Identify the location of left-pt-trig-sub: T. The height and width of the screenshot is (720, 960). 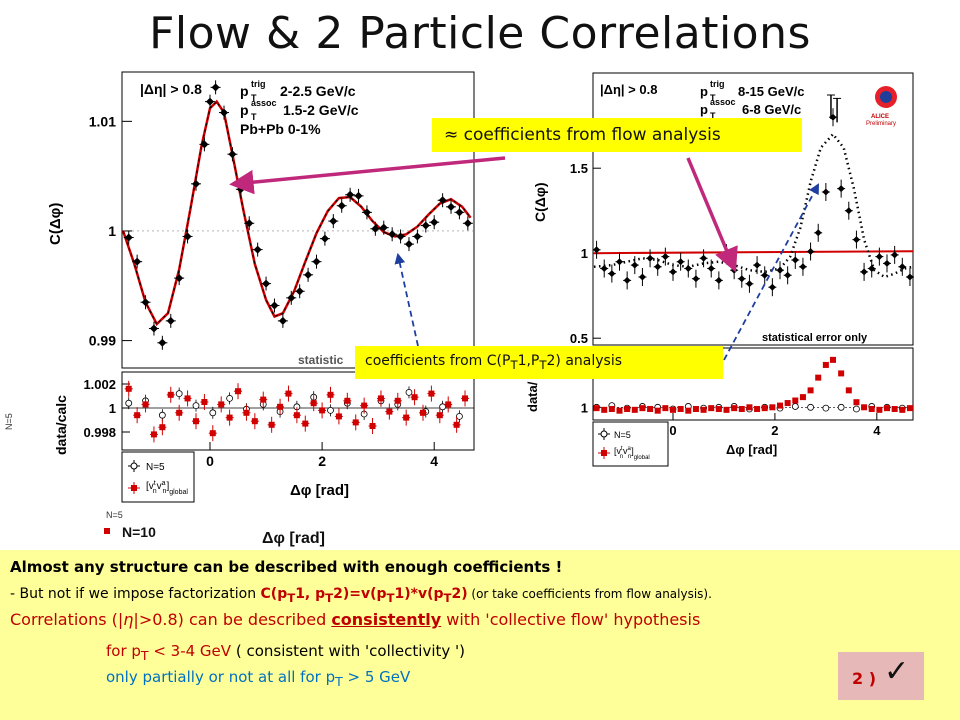
(254, 98).